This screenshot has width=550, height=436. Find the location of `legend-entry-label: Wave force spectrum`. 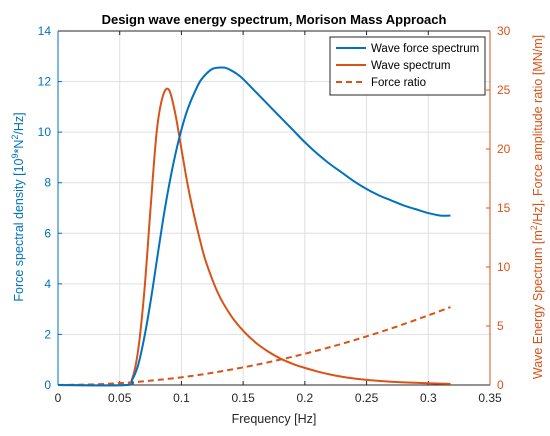

legend-entry-label: Wave force spectrum is located at coordinates (425, 49).